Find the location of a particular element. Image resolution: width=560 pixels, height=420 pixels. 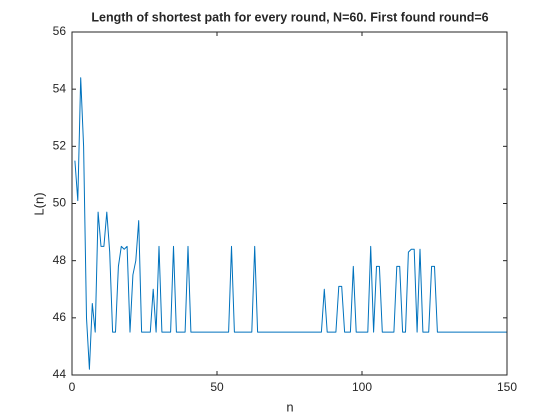

y-tick-label: 54 is located at coordinates (60, 88).